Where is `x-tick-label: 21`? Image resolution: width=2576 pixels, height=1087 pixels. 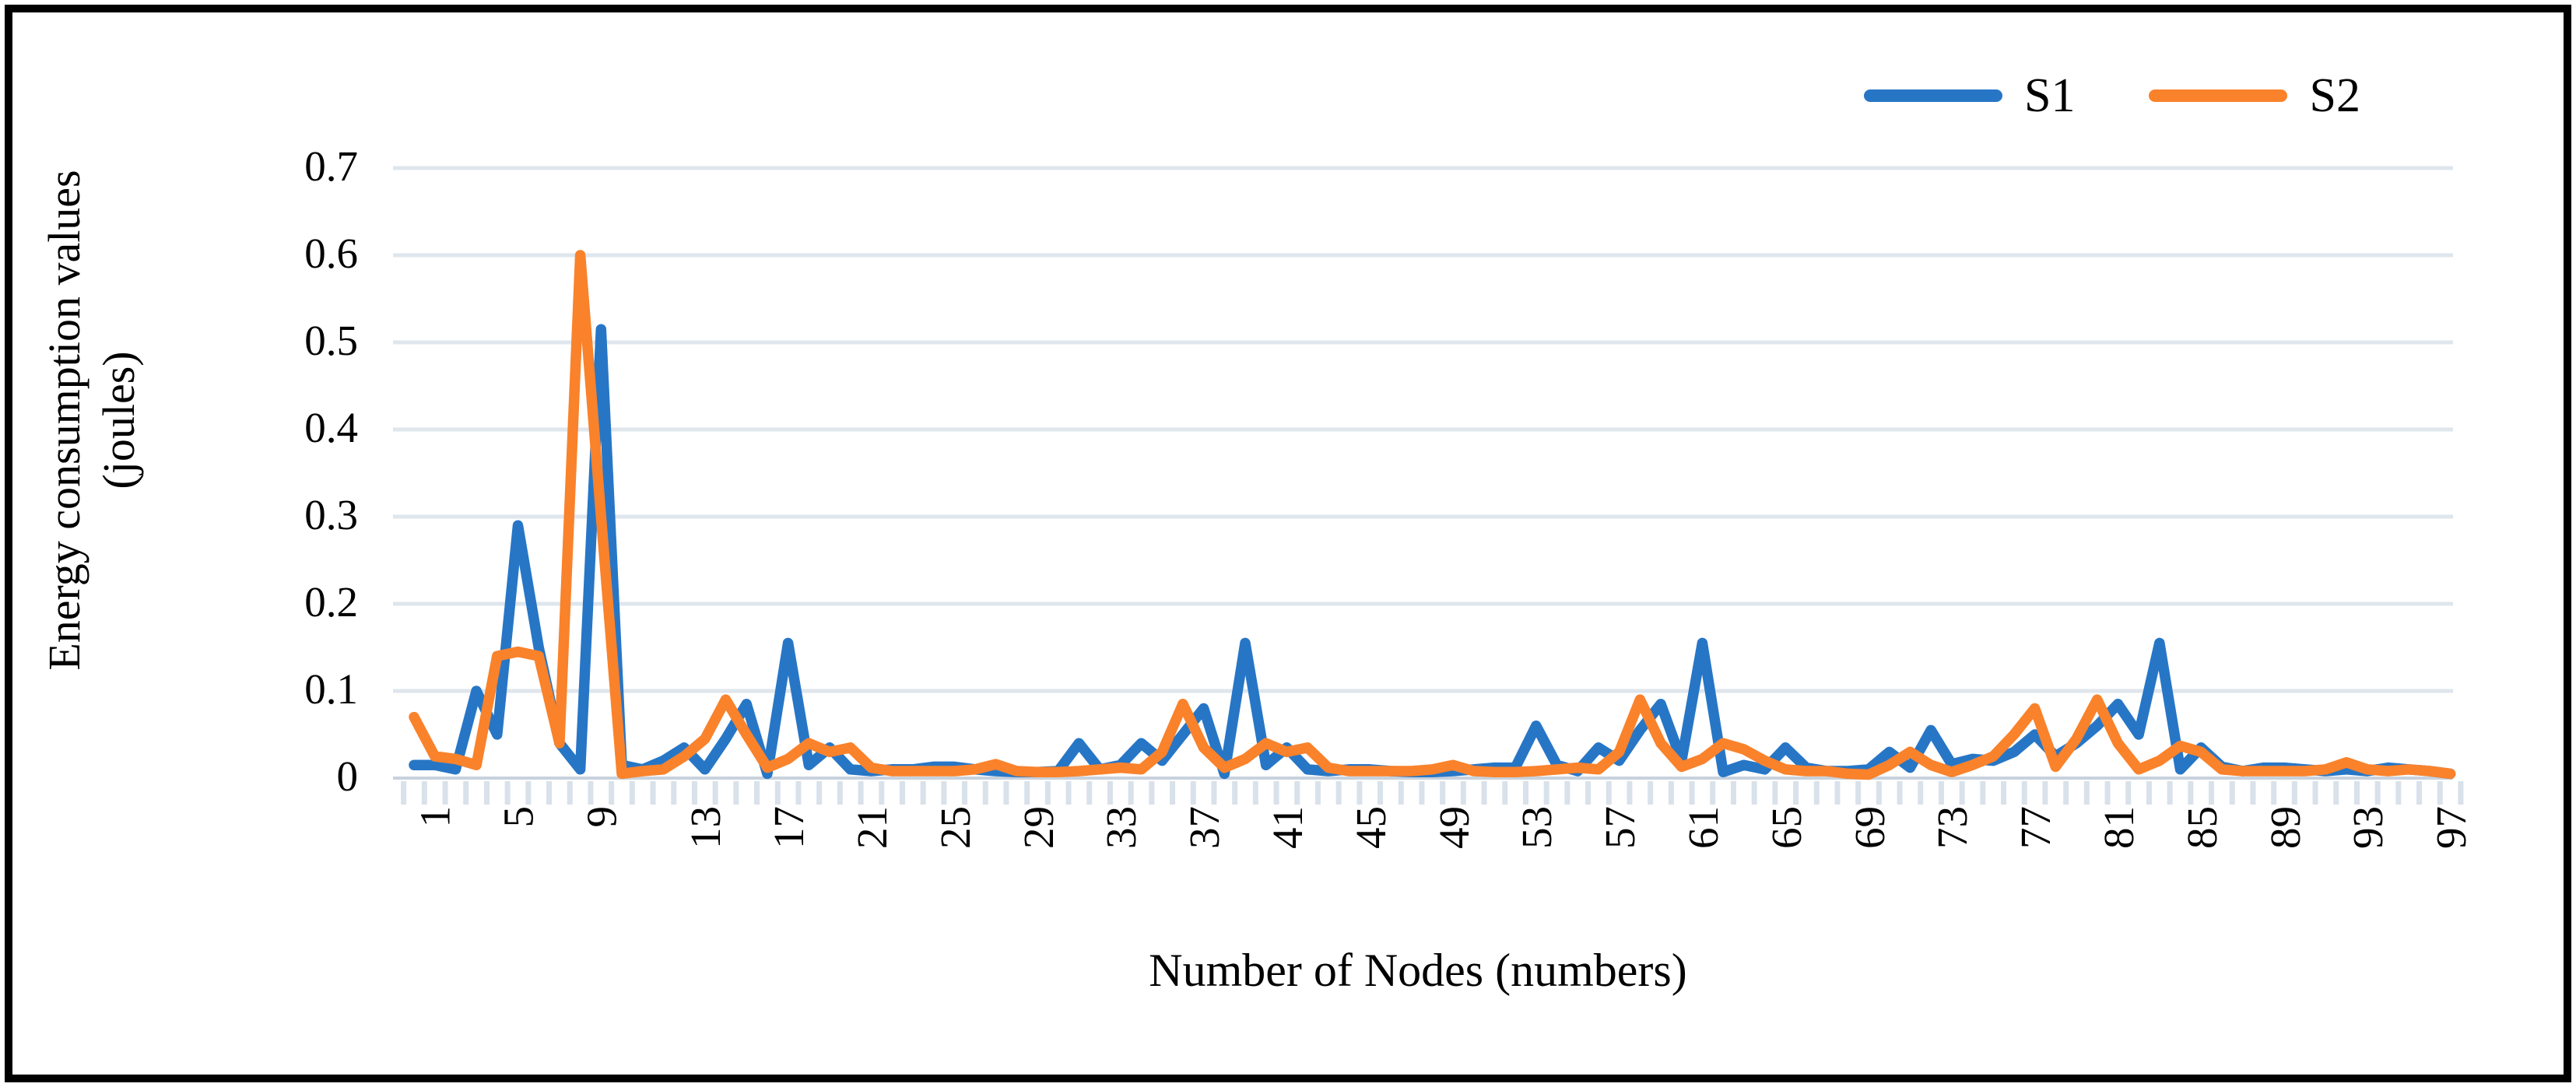
x-tick-label: 21 is located at coordinates (872, 827).